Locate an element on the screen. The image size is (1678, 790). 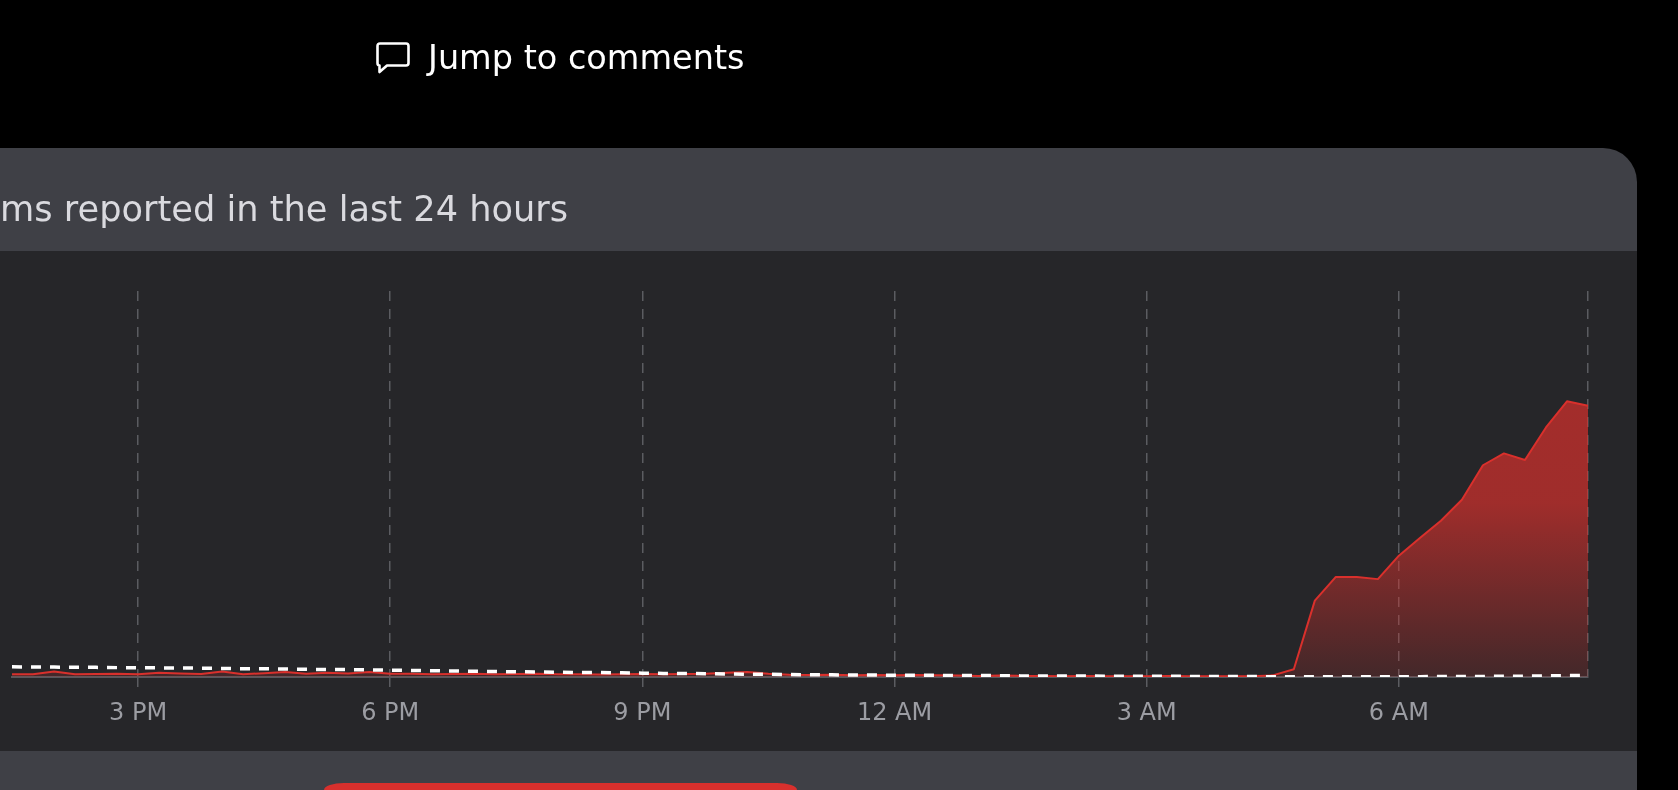
x-tick-label: 3 PM is located at coordinates (138, 711).